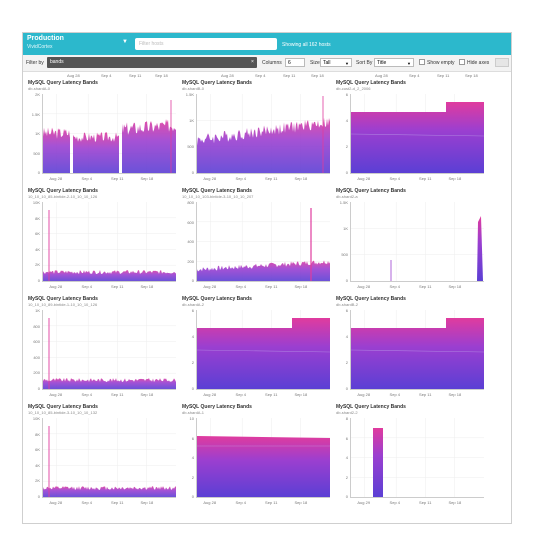 This screenshot has width=535, height=549. I want to click on host-filter-input, so click(206, 44).